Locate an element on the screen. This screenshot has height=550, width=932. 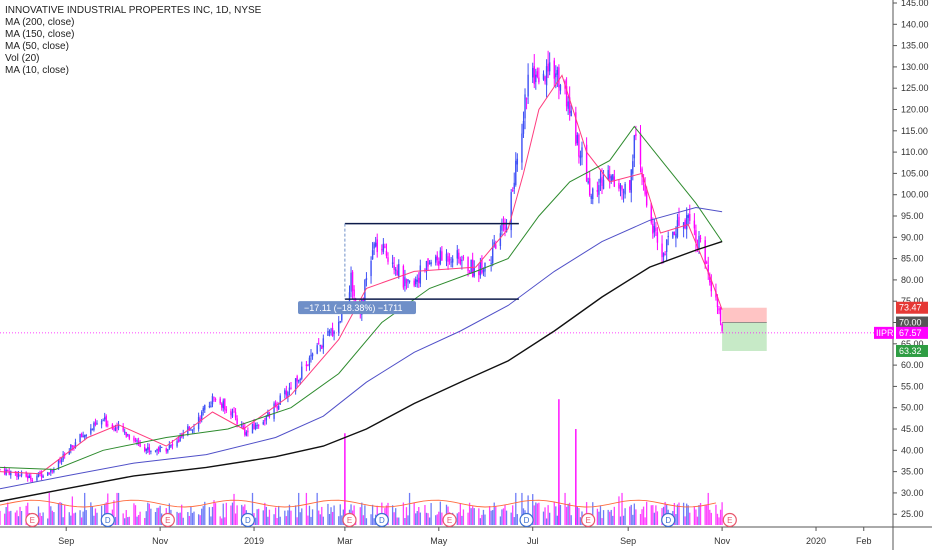
legend-ma150: MA (150, close) is located at coordinates (40, 34).